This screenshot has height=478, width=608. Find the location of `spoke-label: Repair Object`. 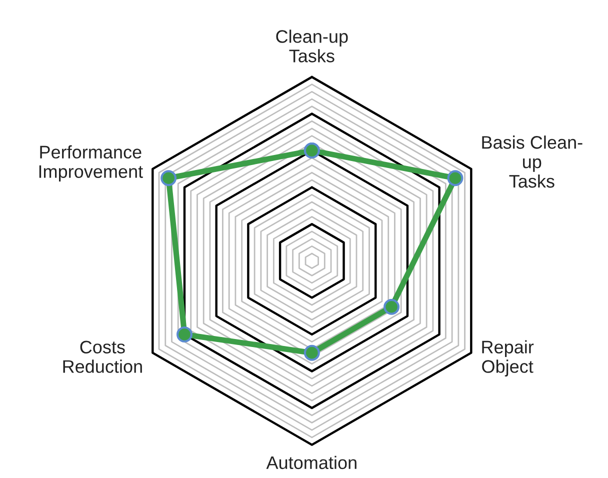

spoke-label: Repair Object is located at coordinates (508, 358).